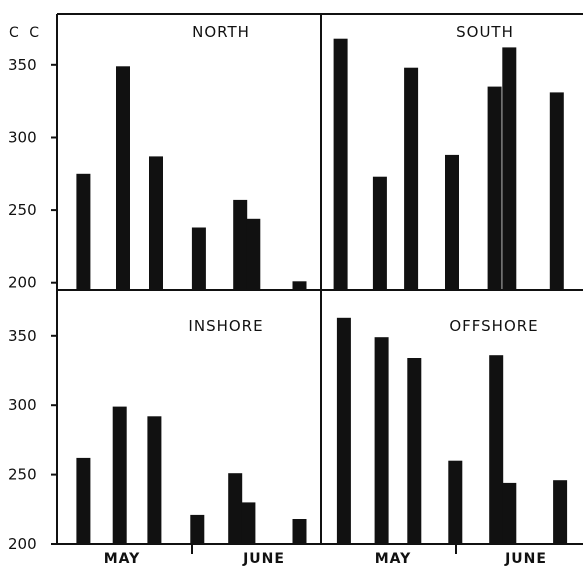  What do you see at coordinates (22, 336) in the screenshot?
I see `y-tick-label-bottom-350: 350` at bounding box center [22, 336].